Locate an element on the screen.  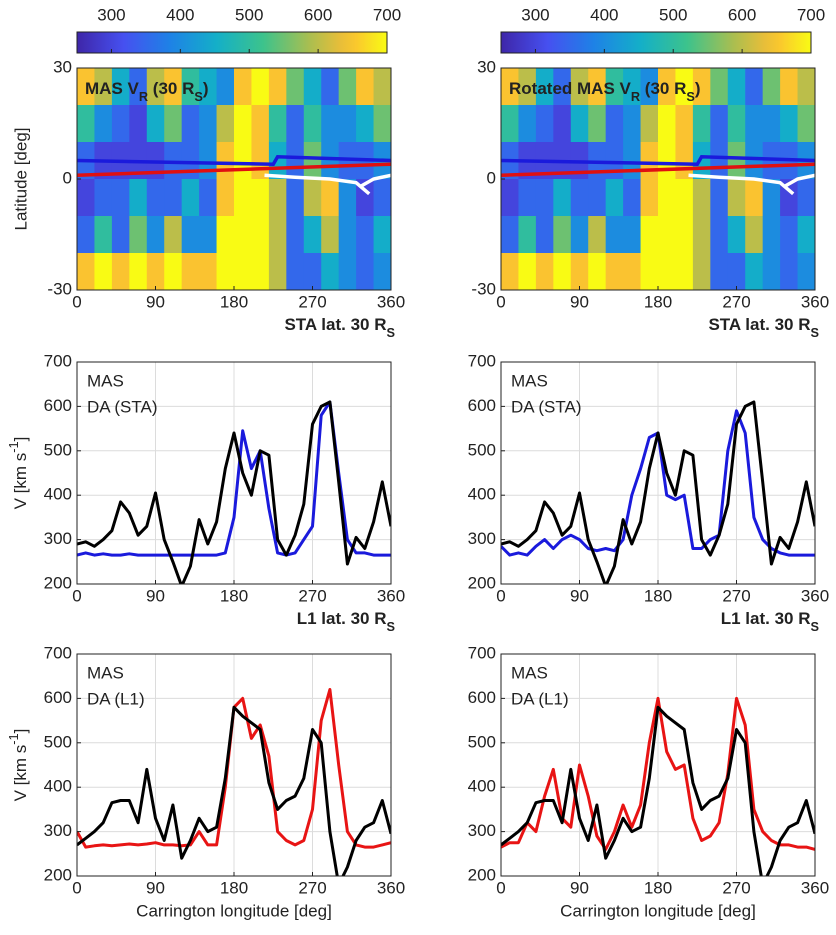
y-tick-label: 300 is located at coordinates (58, 830).